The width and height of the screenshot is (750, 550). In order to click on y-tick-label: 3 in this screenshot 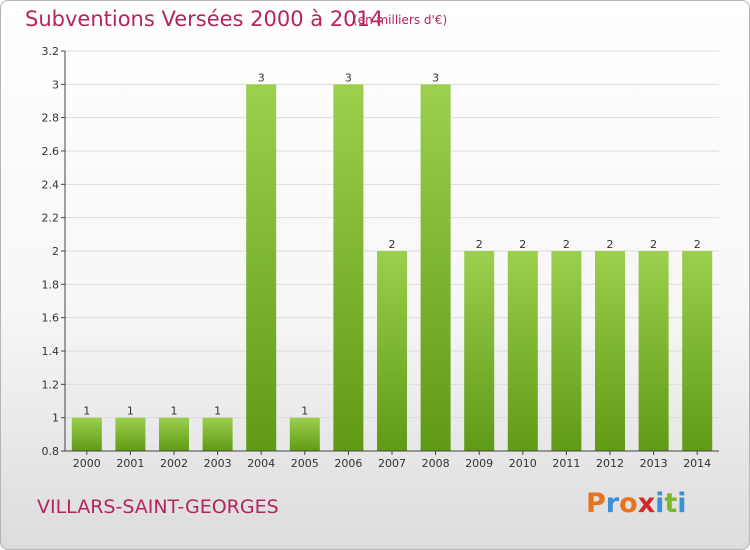, I will do `click(55, 84)`.